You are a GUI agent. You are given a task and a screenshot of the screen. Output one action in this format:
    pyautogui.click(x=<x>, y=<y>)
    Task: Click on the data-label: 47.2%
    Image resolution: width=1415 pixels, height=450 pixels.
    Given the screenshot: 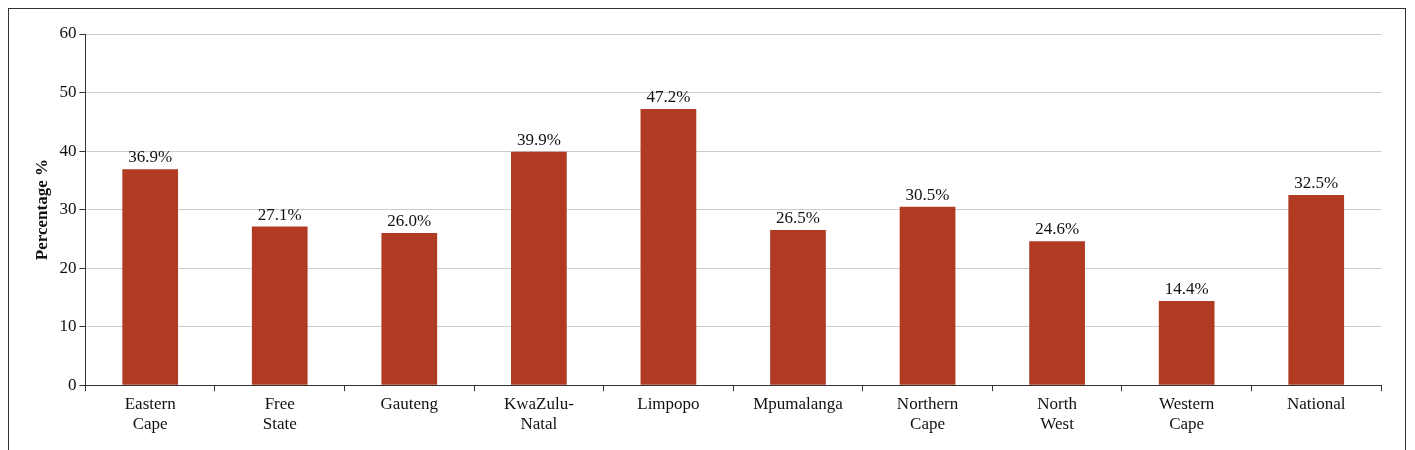 What is the action you would take?
    pyautogui.click(x=668, y=96)
    